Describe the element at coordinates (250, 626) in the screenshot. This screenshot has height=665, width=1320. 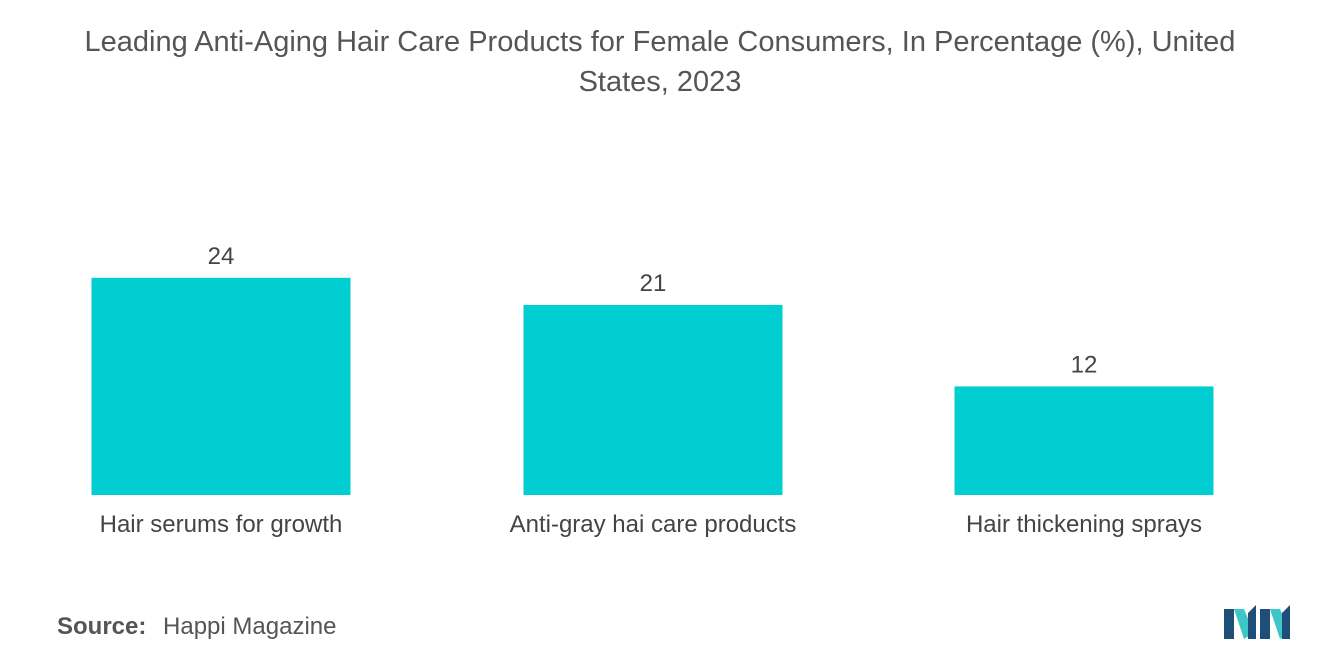
I see `source-text: Happi Magazine` at that location.